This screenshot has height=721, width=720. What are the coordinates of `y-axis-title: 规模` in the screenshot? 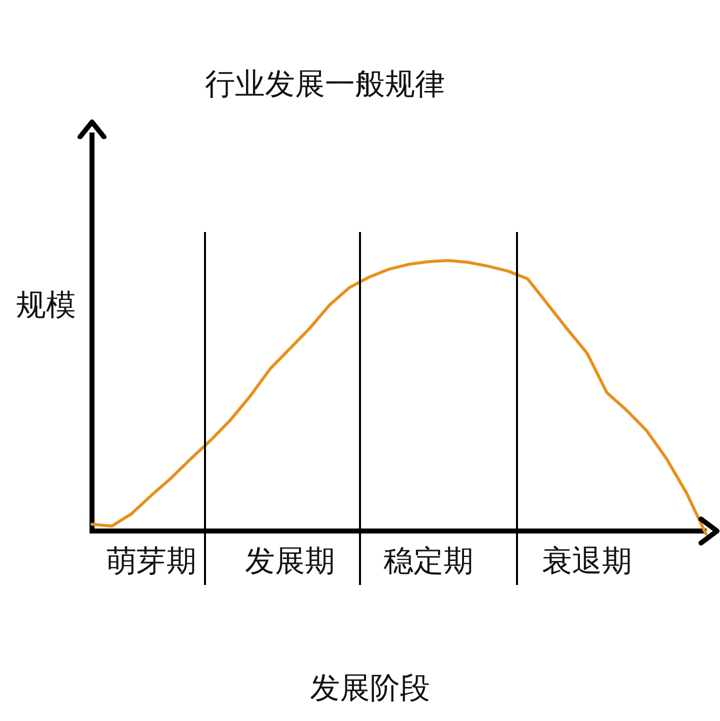 It's located at (46, 306).